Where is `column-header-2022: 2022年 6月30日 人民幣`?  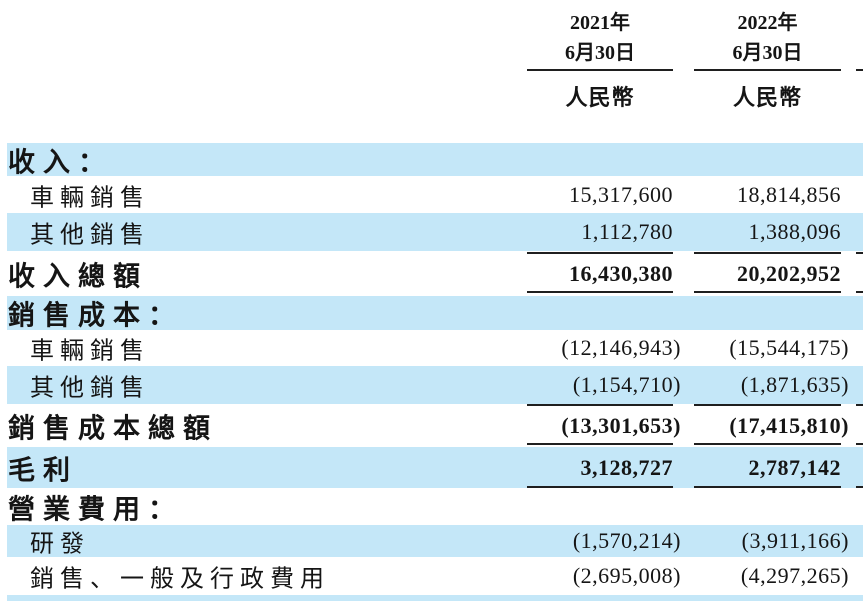
column-header-2022: 2022年 6月30日 人民幣 is located at coordinates (767, 71).